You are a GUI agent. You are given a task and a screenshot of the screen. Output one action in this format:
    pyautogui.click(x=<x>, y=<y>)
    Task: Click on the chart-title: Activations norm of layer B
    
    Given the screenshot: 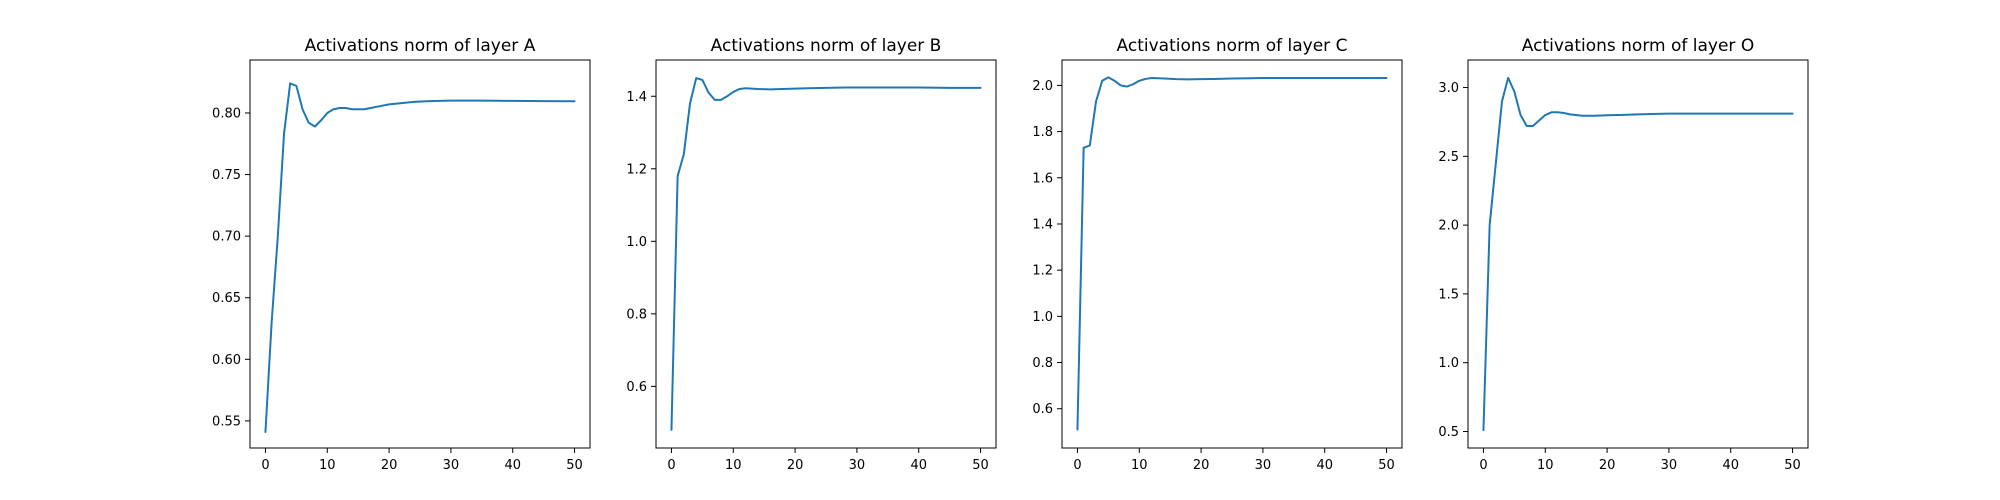 What is the action you would take?
    pyautogui.click(x=826, y=46)
    